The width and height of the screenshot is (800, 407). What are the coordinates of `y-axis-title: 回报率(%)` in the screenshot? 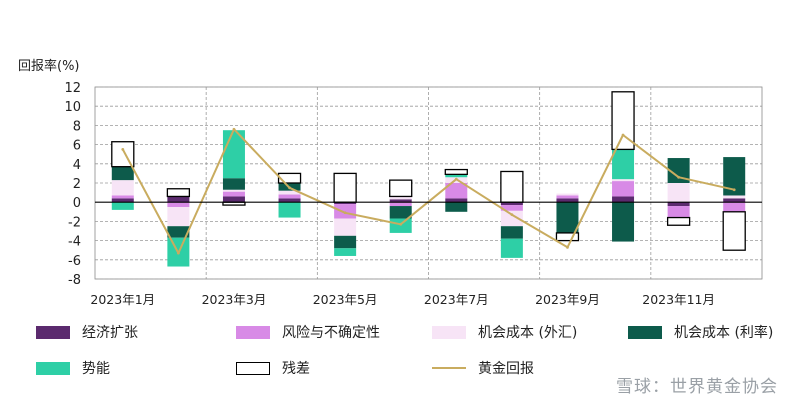 It's located at (49, 66).